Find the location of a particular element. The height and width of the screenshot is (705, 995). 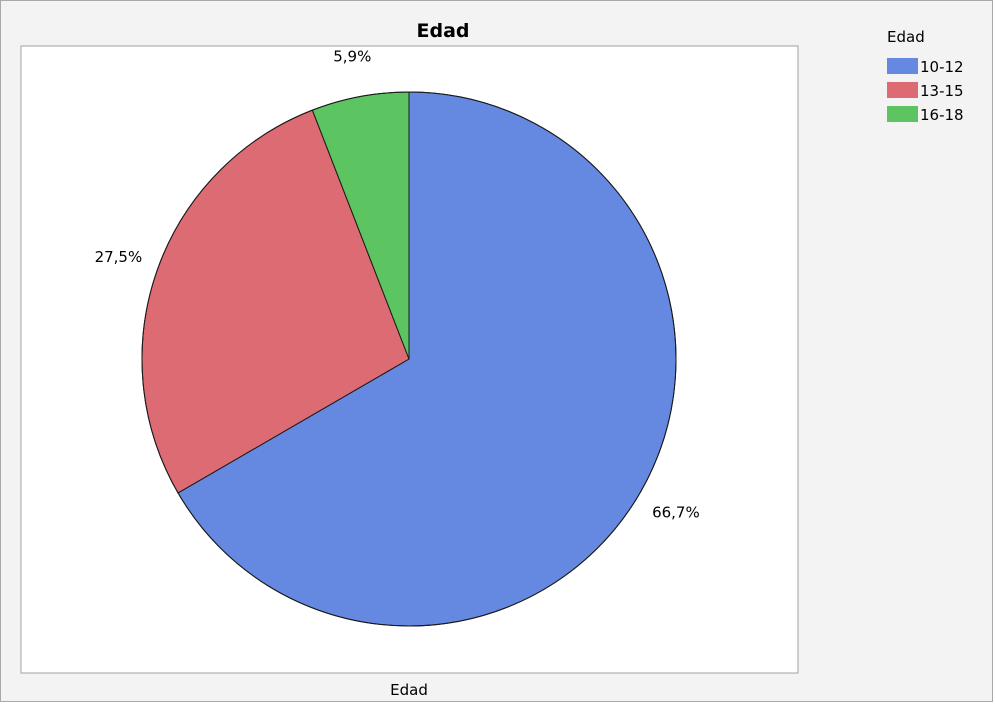

legend-title: Edad is located at coordinates (906, 37).